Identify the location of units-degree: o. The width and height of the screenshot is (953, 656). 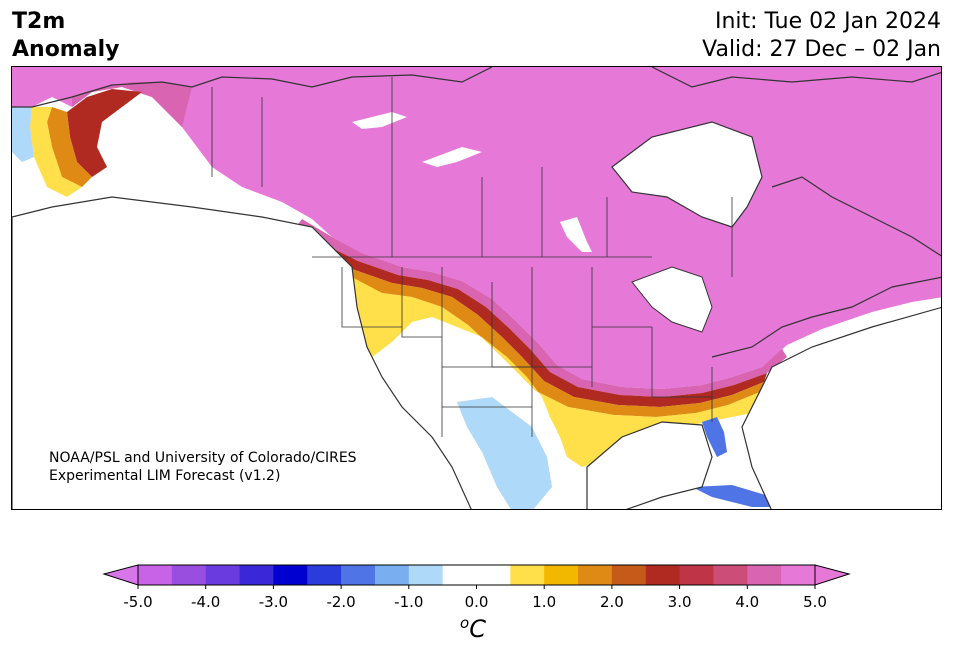
(465, 623).